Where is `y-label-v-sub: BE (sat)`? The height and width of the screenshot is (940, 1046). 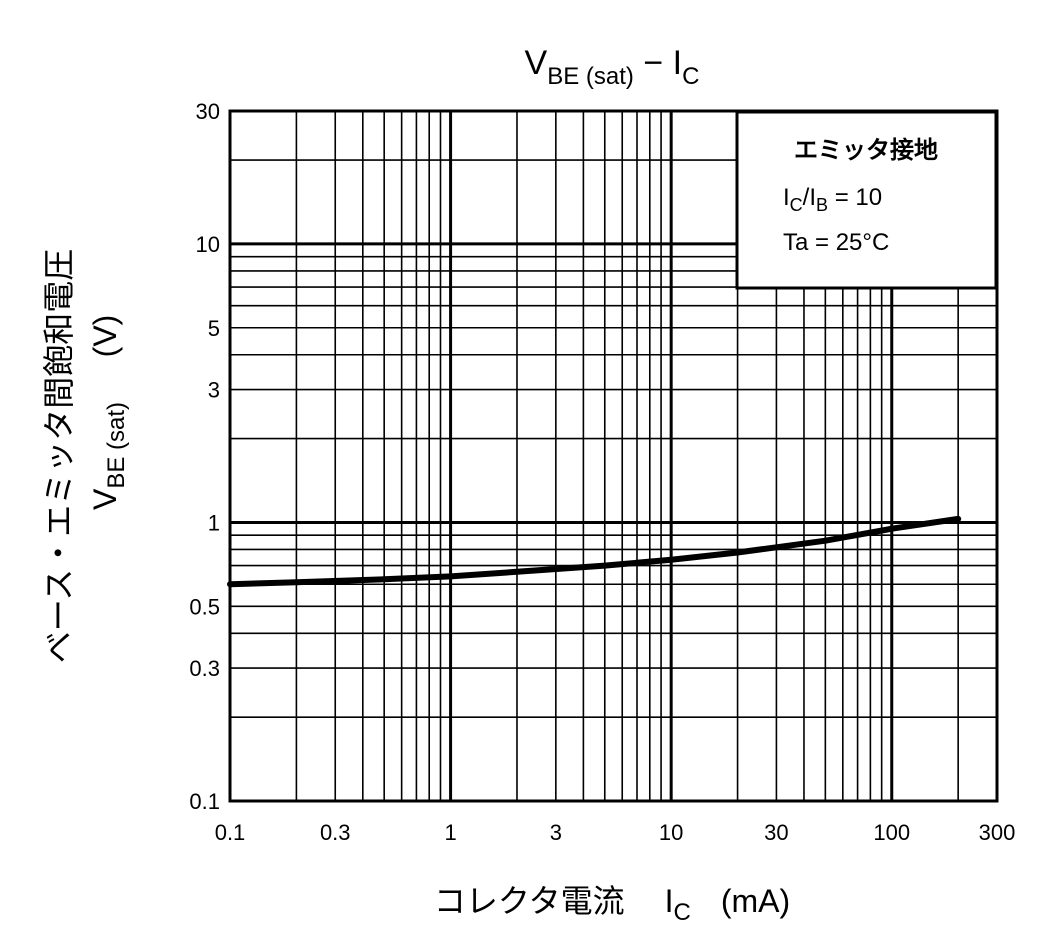 y-label-v-sub: BE (sat) is located at coordinates (116, 445).